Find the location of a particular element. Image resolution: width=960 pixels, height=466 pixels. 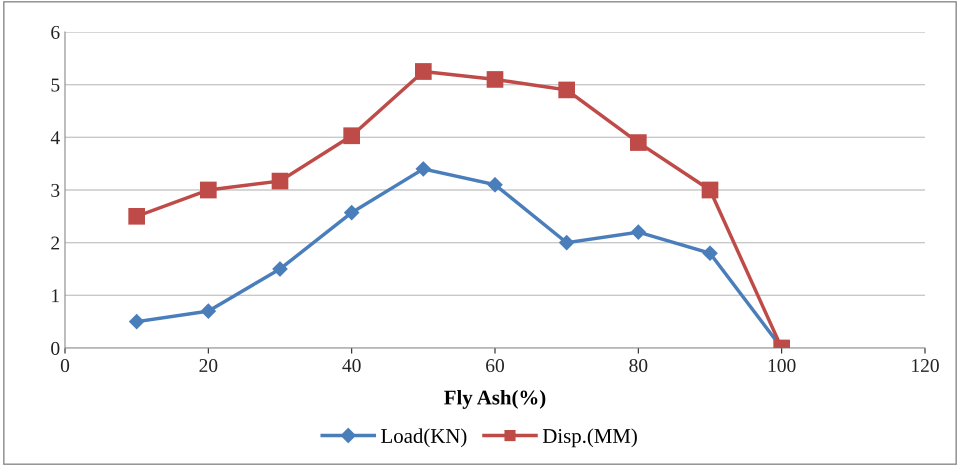

y-tick-label: 4 is located at coordinates (55, 137).